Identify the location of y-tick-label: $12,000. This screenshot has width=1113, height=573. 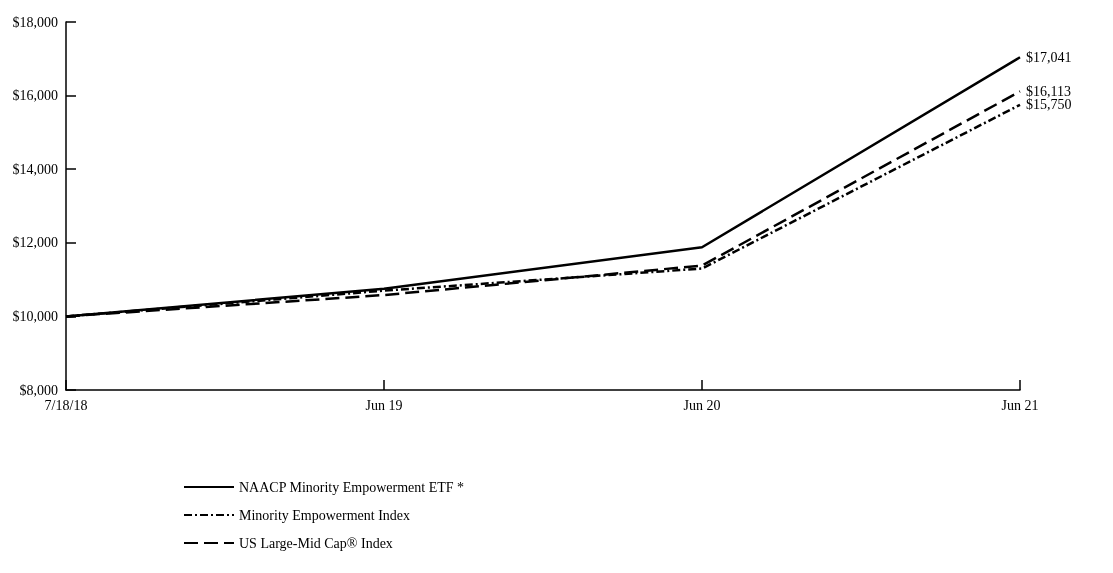
(35, 243).